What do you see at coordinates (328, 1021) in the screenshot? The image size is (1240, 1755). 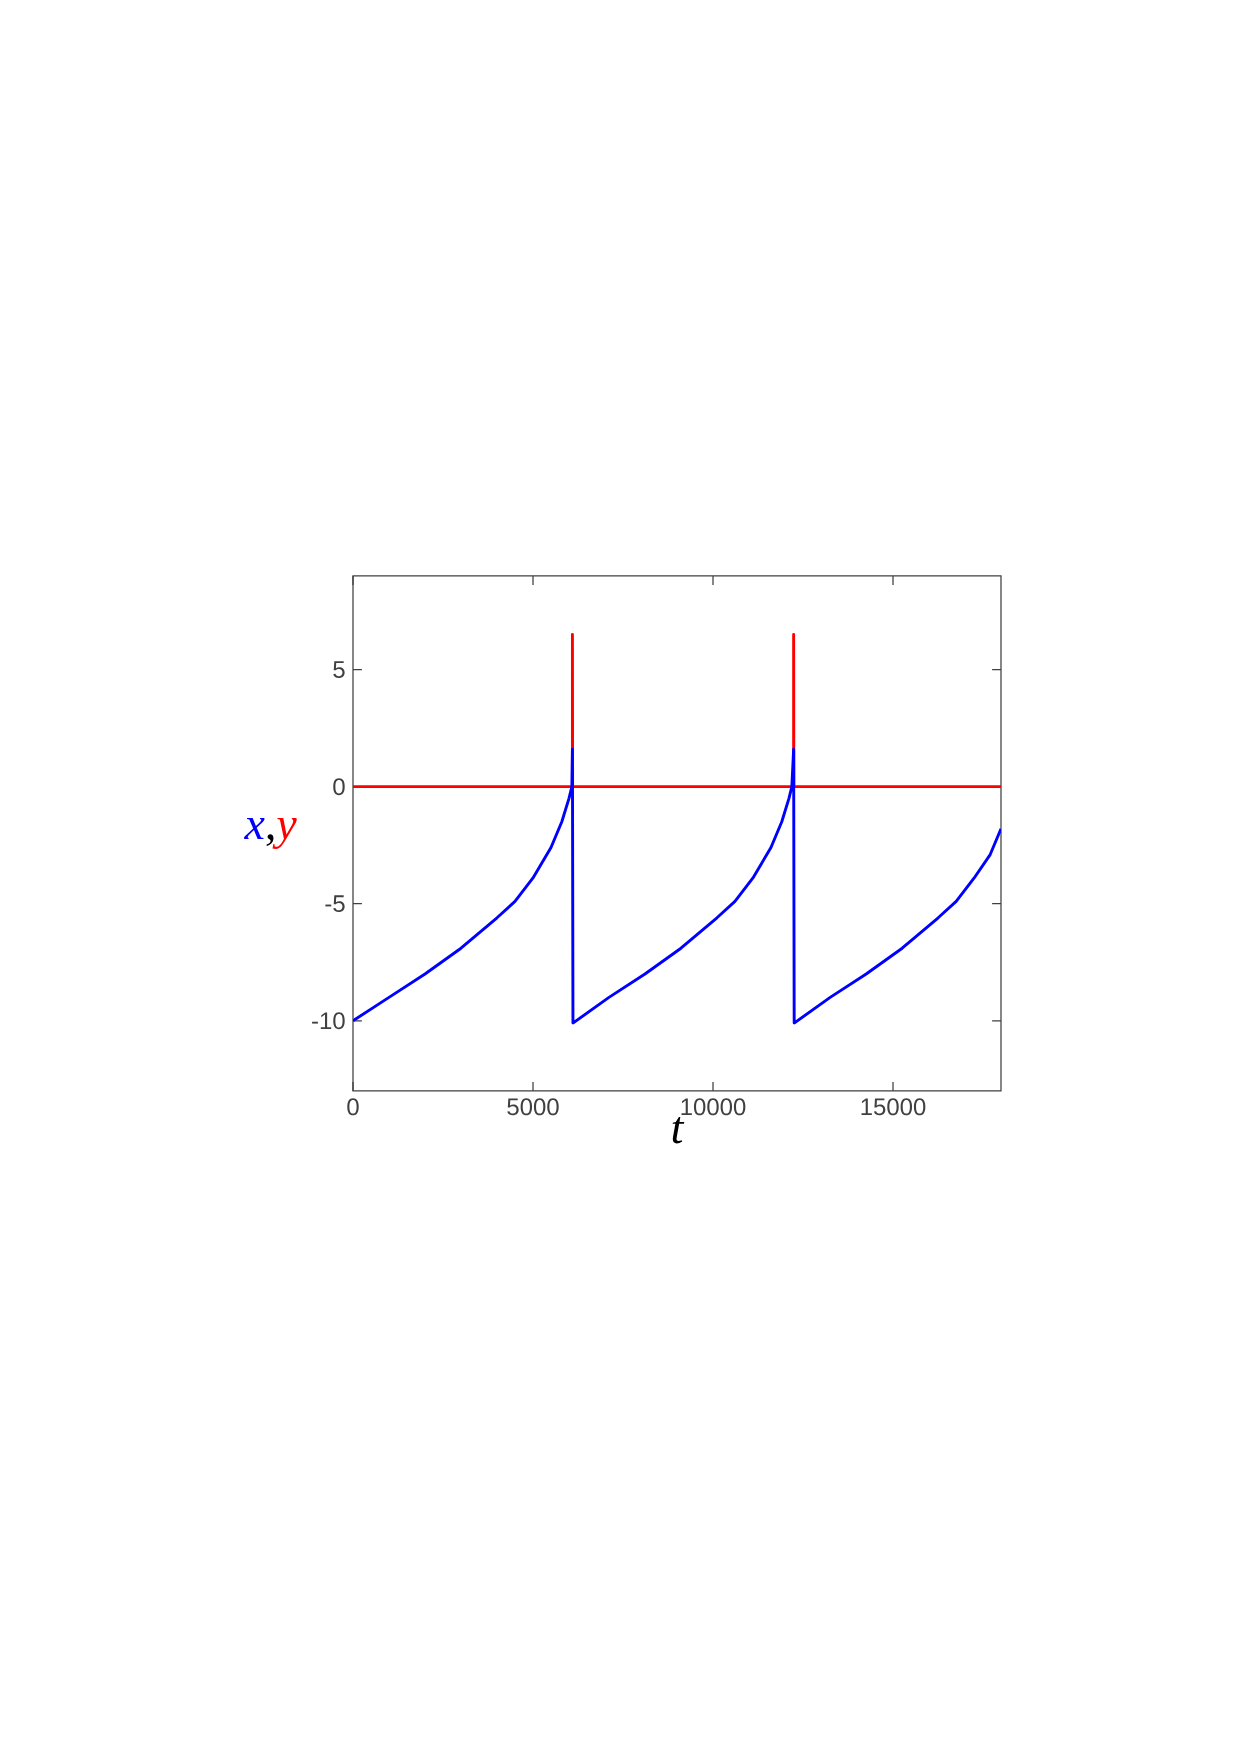 I see `y-tick-label: -10` at bounding box center [328, 1021].